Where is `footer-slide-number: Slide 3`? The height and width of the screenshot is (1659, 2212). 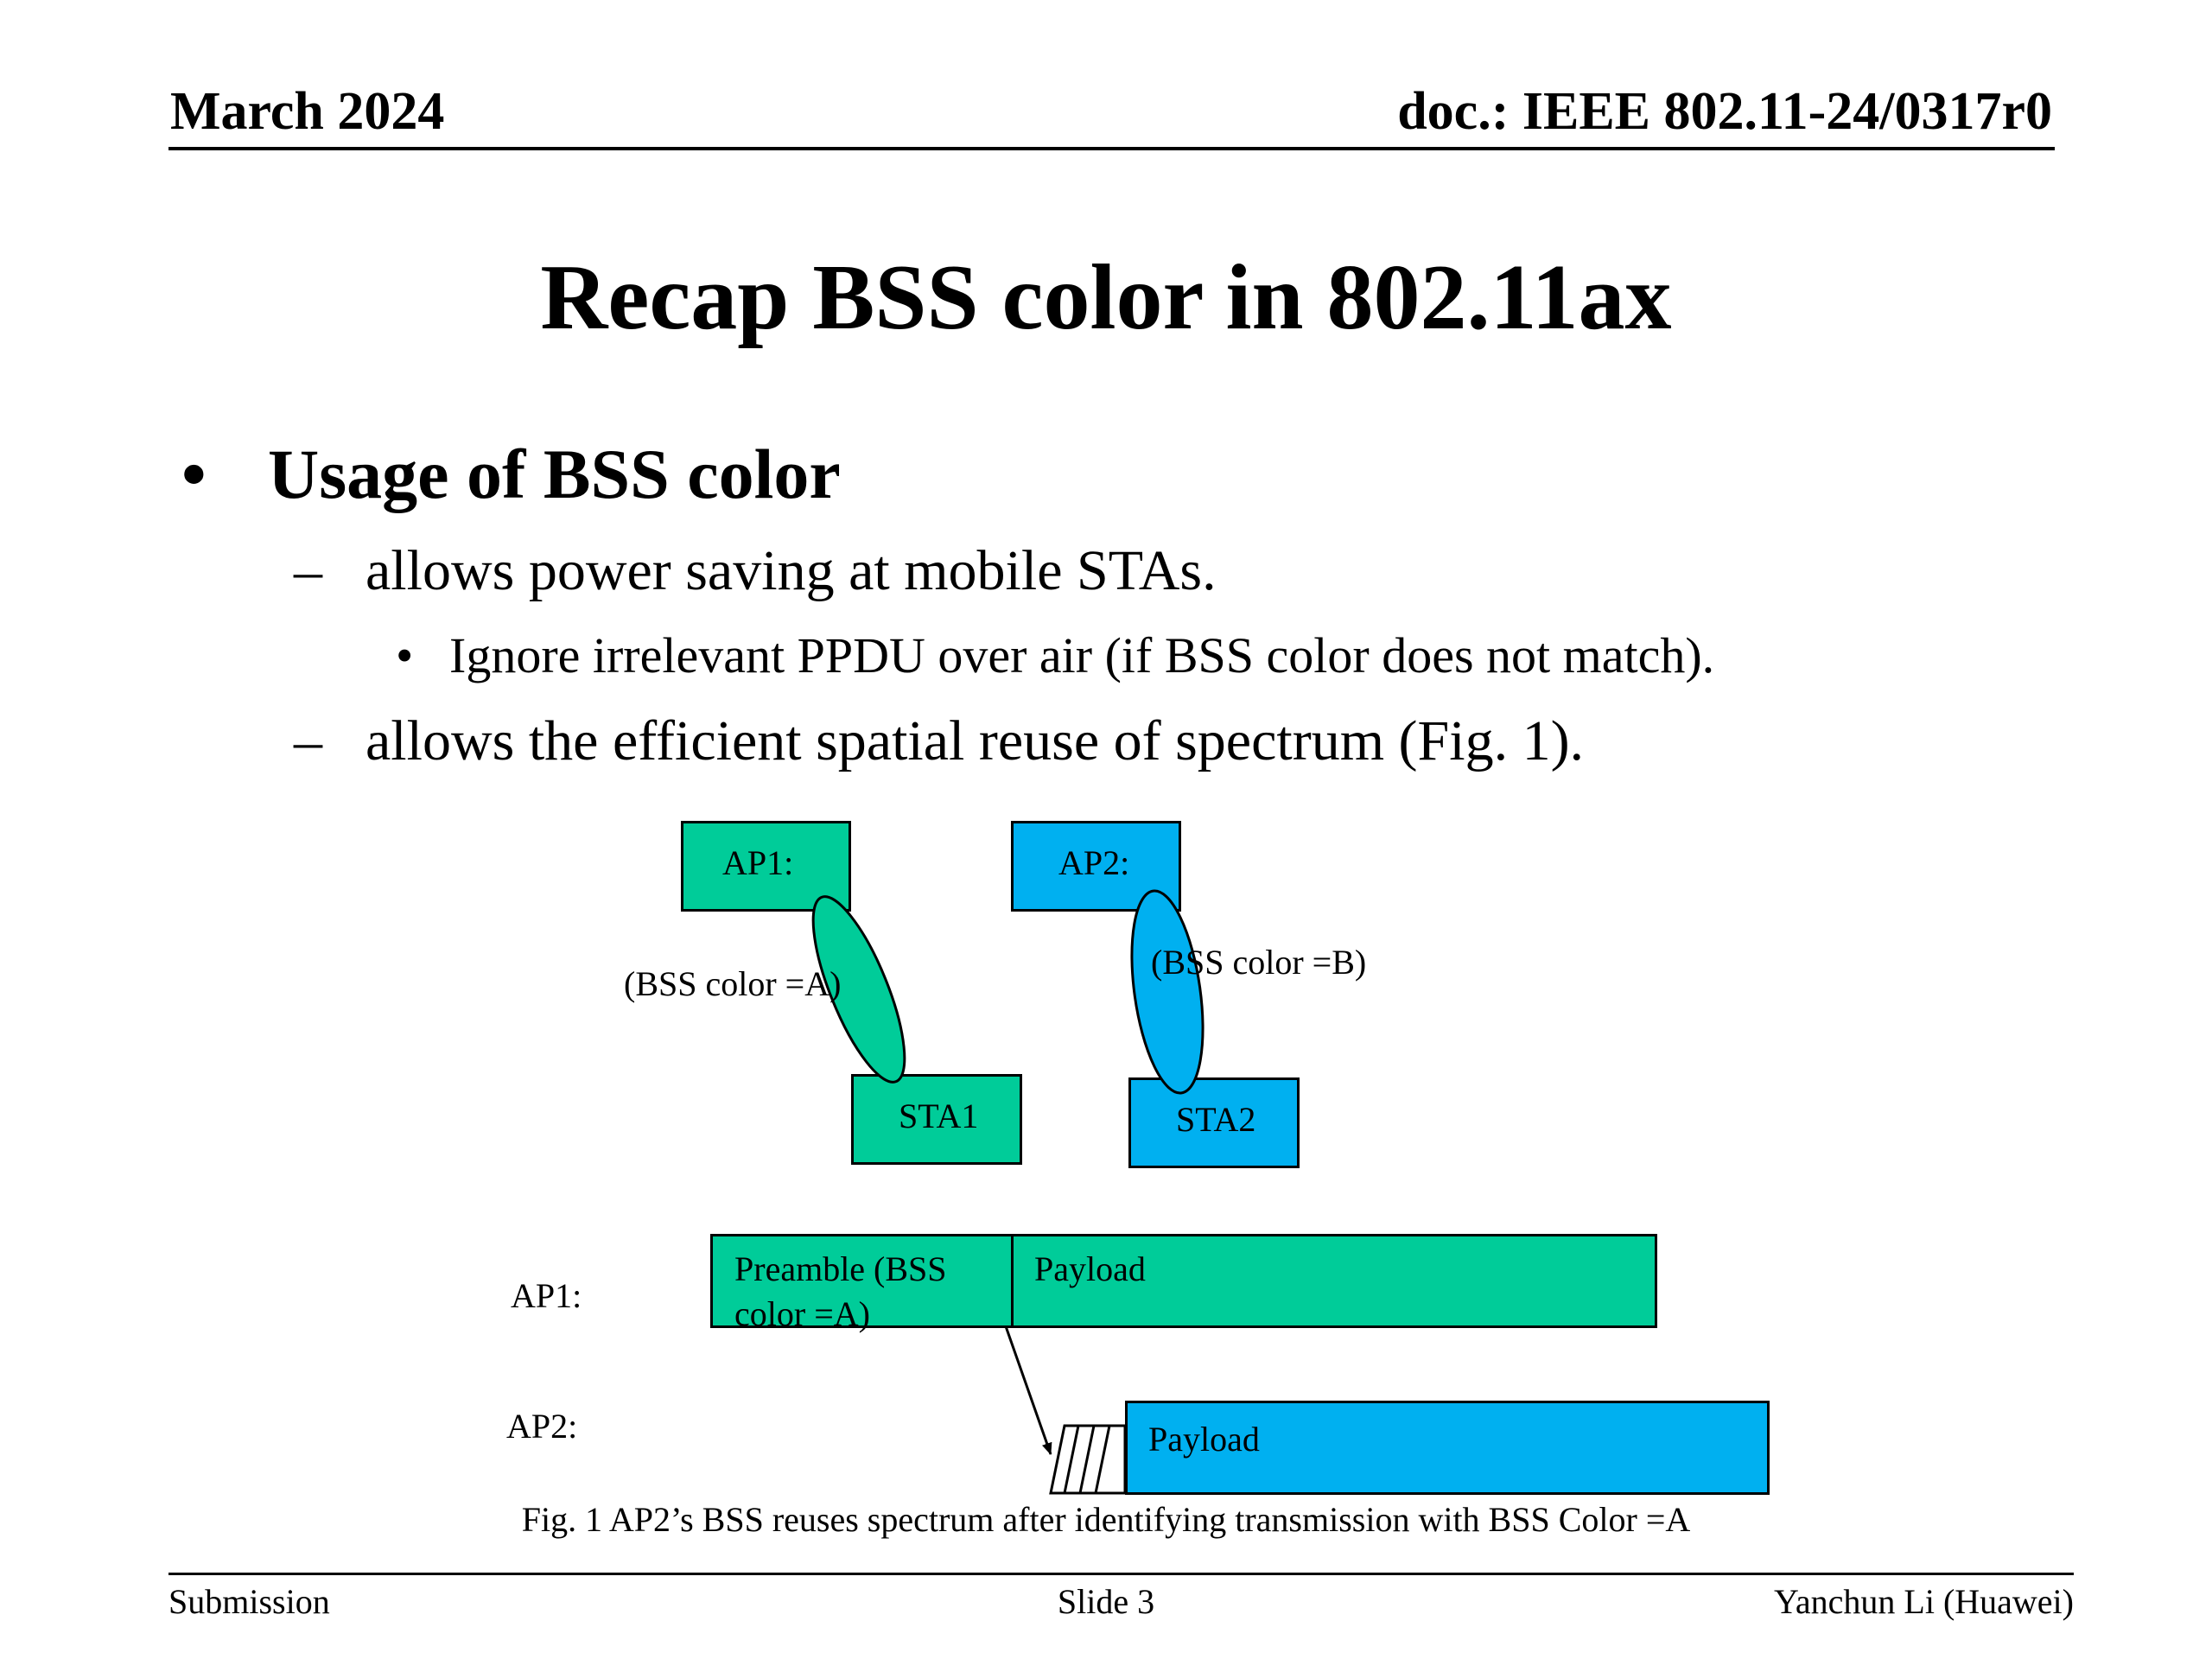
footer-slide-number: Slide 3 is located at coordinates (1106, 1601).